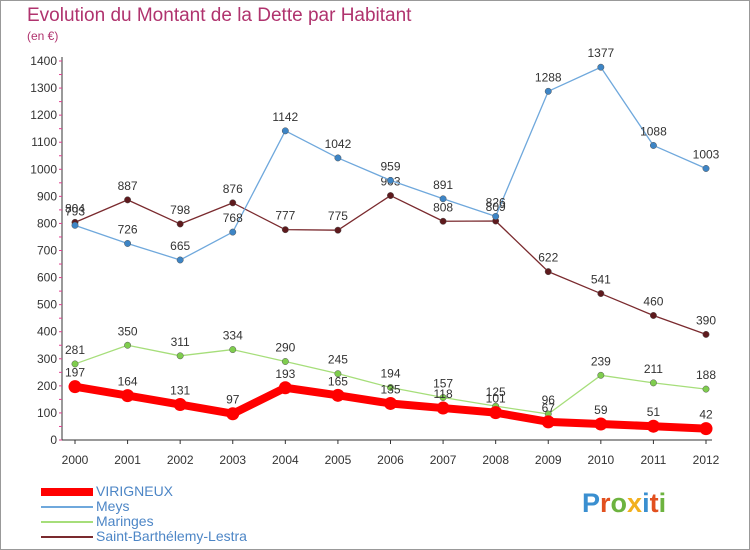 This screenshot has width=750, height=550. Describe the element at coordinates (180, 460) in the screenshot. I see `x-tick-label: 2002` at that location.